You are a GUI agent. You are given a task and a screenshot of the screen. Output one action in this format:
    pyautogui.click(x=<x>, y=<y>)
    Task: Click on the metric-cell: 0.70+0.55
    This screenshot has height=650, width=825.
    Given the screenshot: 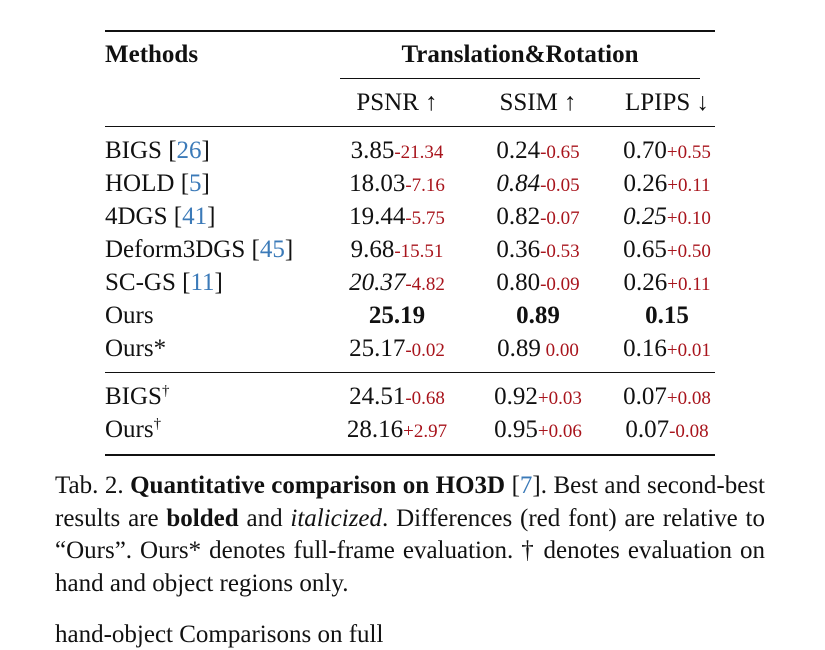 What is the action you would take?
    pyautogui.click(x=667, y=151)
    